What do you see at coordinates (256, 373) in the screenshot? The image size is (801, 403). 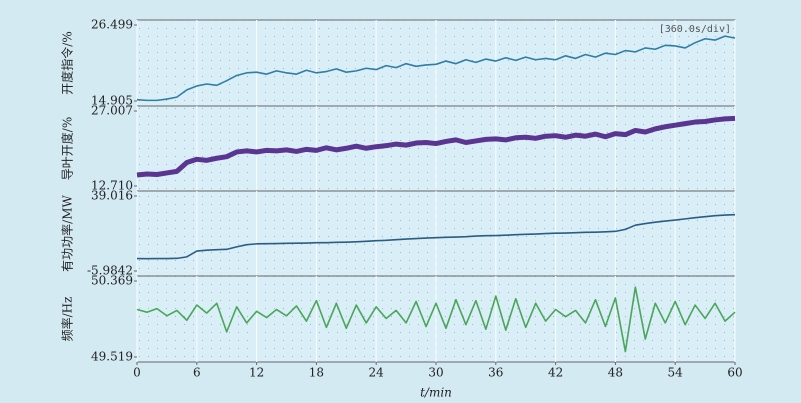 I see `x-tick-label: 12` at bounding box center [256, 373].